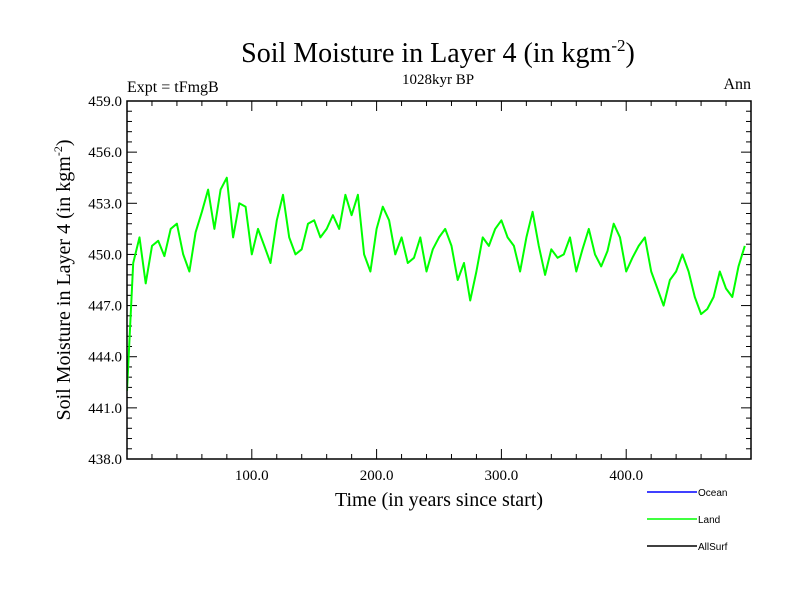  What do you see at coordinates (377, 476) in the screenshot?
I see `x-tick-label: 200.0` at bounding box center [377, 476].